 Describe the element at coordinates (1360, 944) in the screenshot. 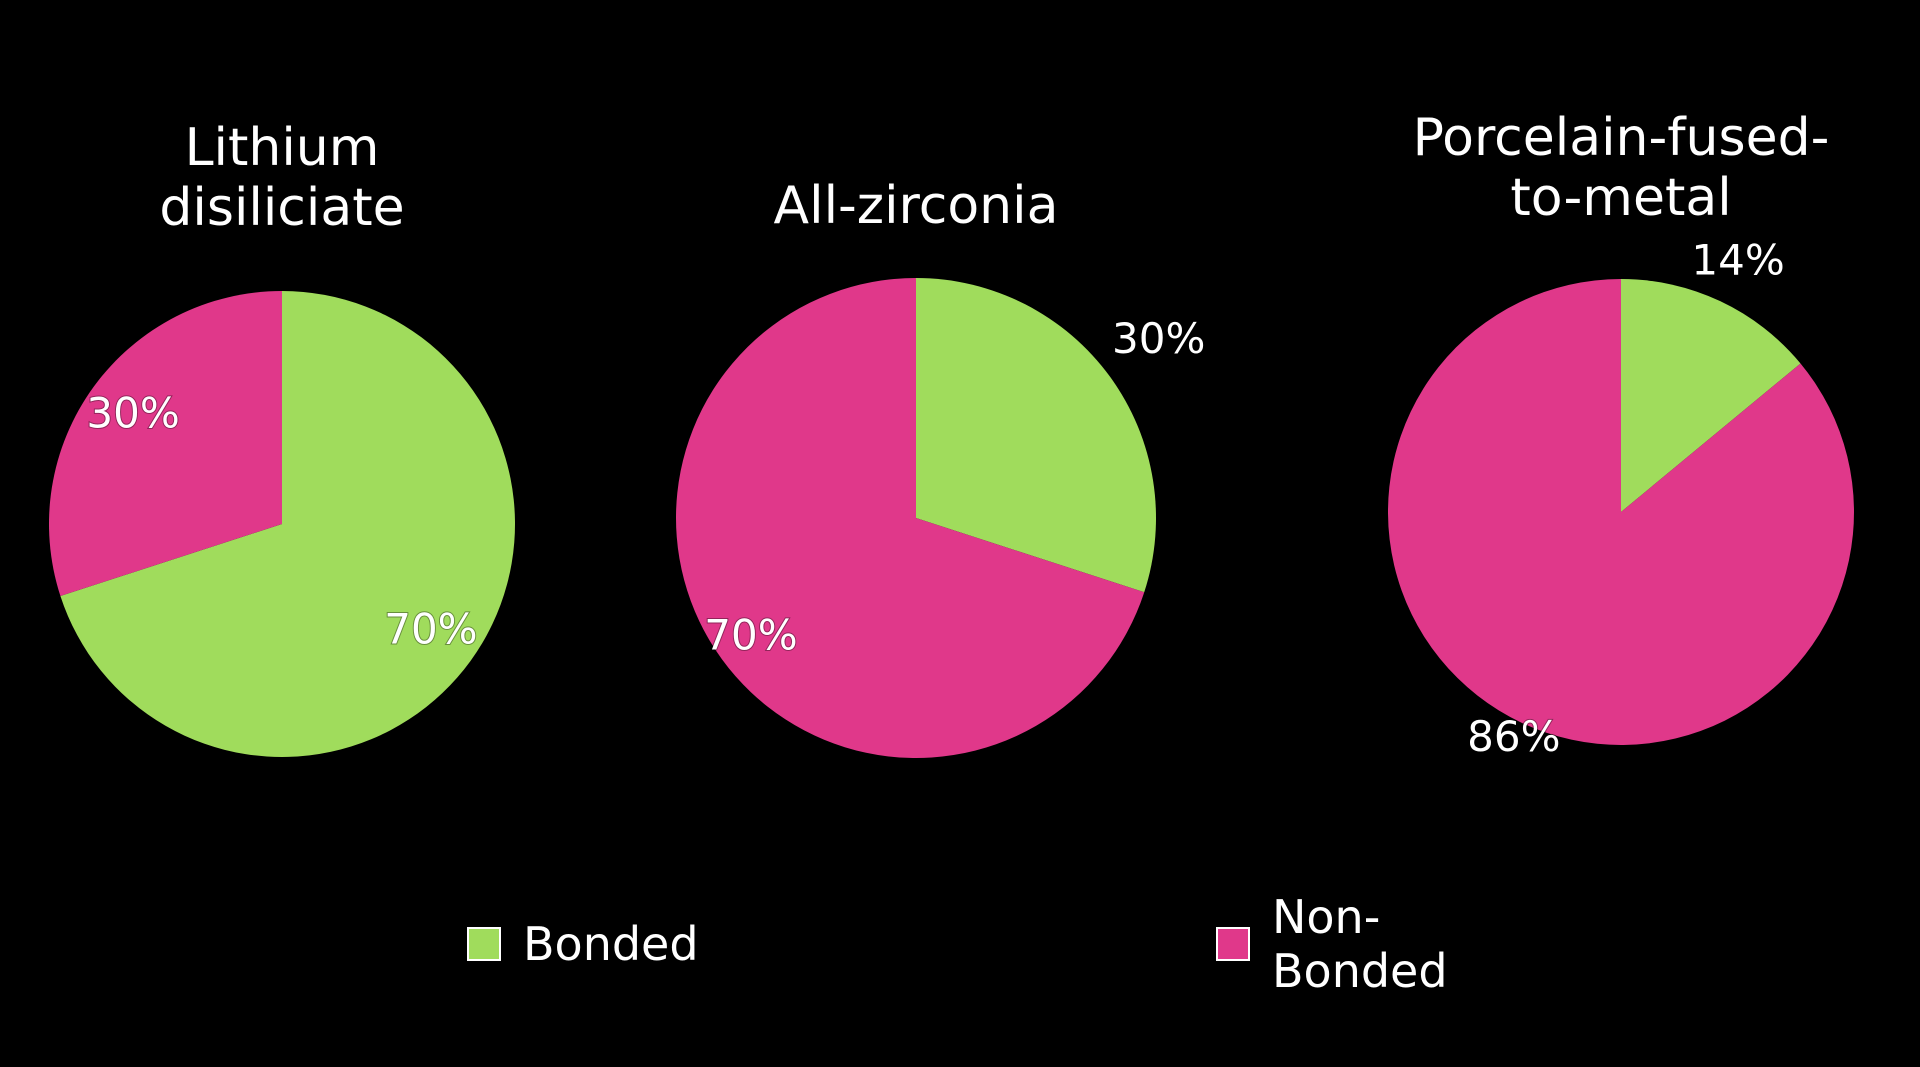

I see `legend-label: Non-Bonded` at that location.